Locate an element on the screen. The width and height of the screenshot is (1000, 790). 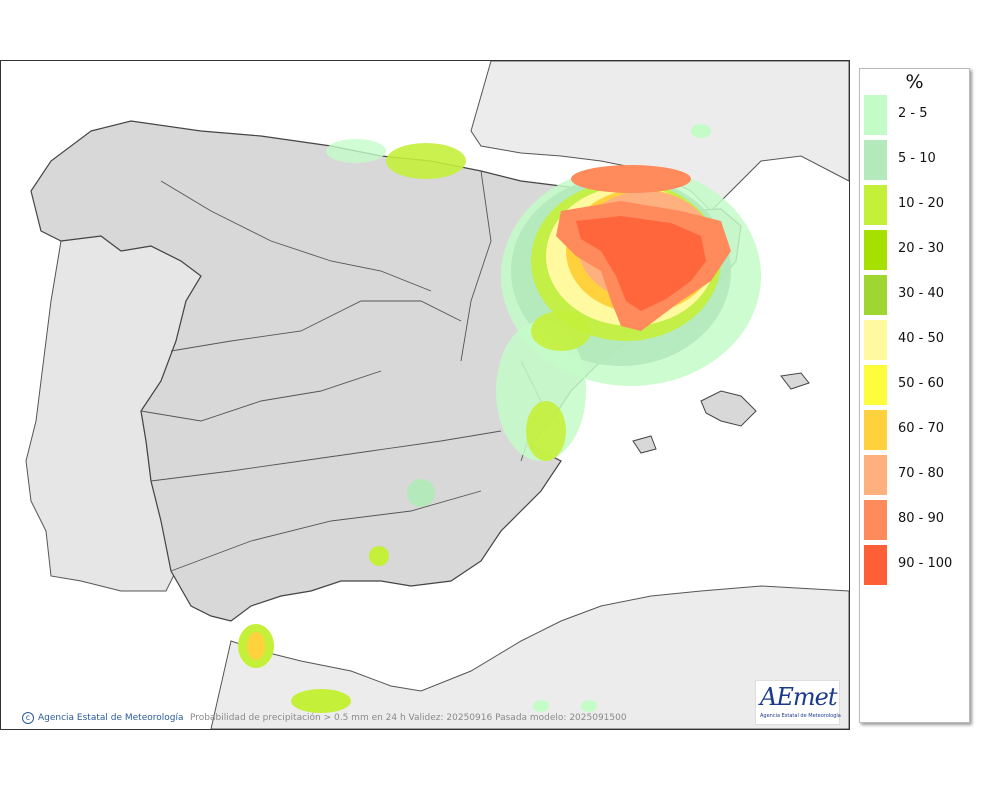
legend-label: 70 - 80 is located at coordinates (921, 473).